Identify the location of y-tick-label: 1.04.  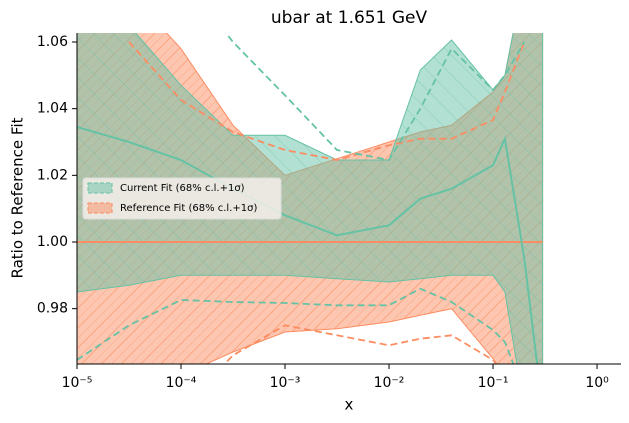
(52, 109).